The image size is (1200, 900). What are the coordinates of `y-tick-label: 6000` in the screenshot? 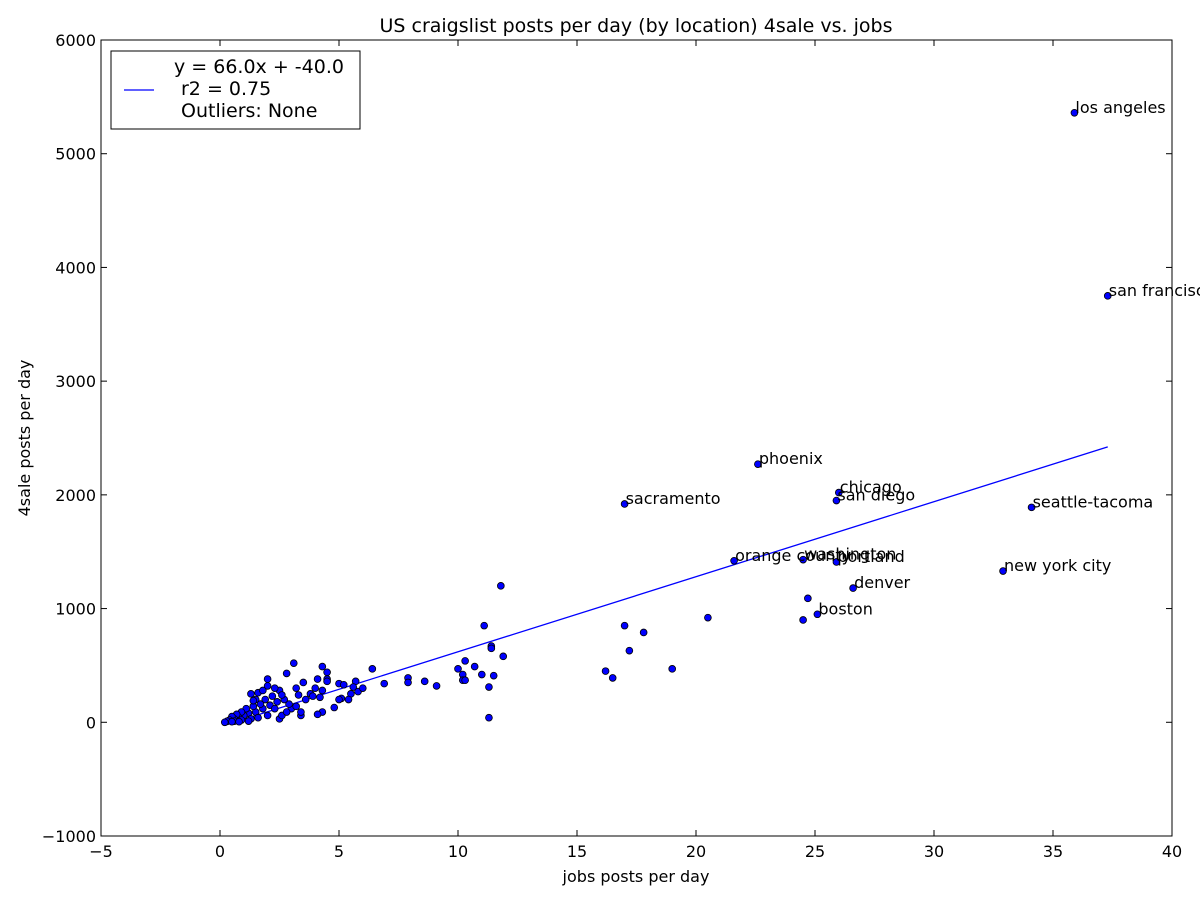 It's located at (75, 40).